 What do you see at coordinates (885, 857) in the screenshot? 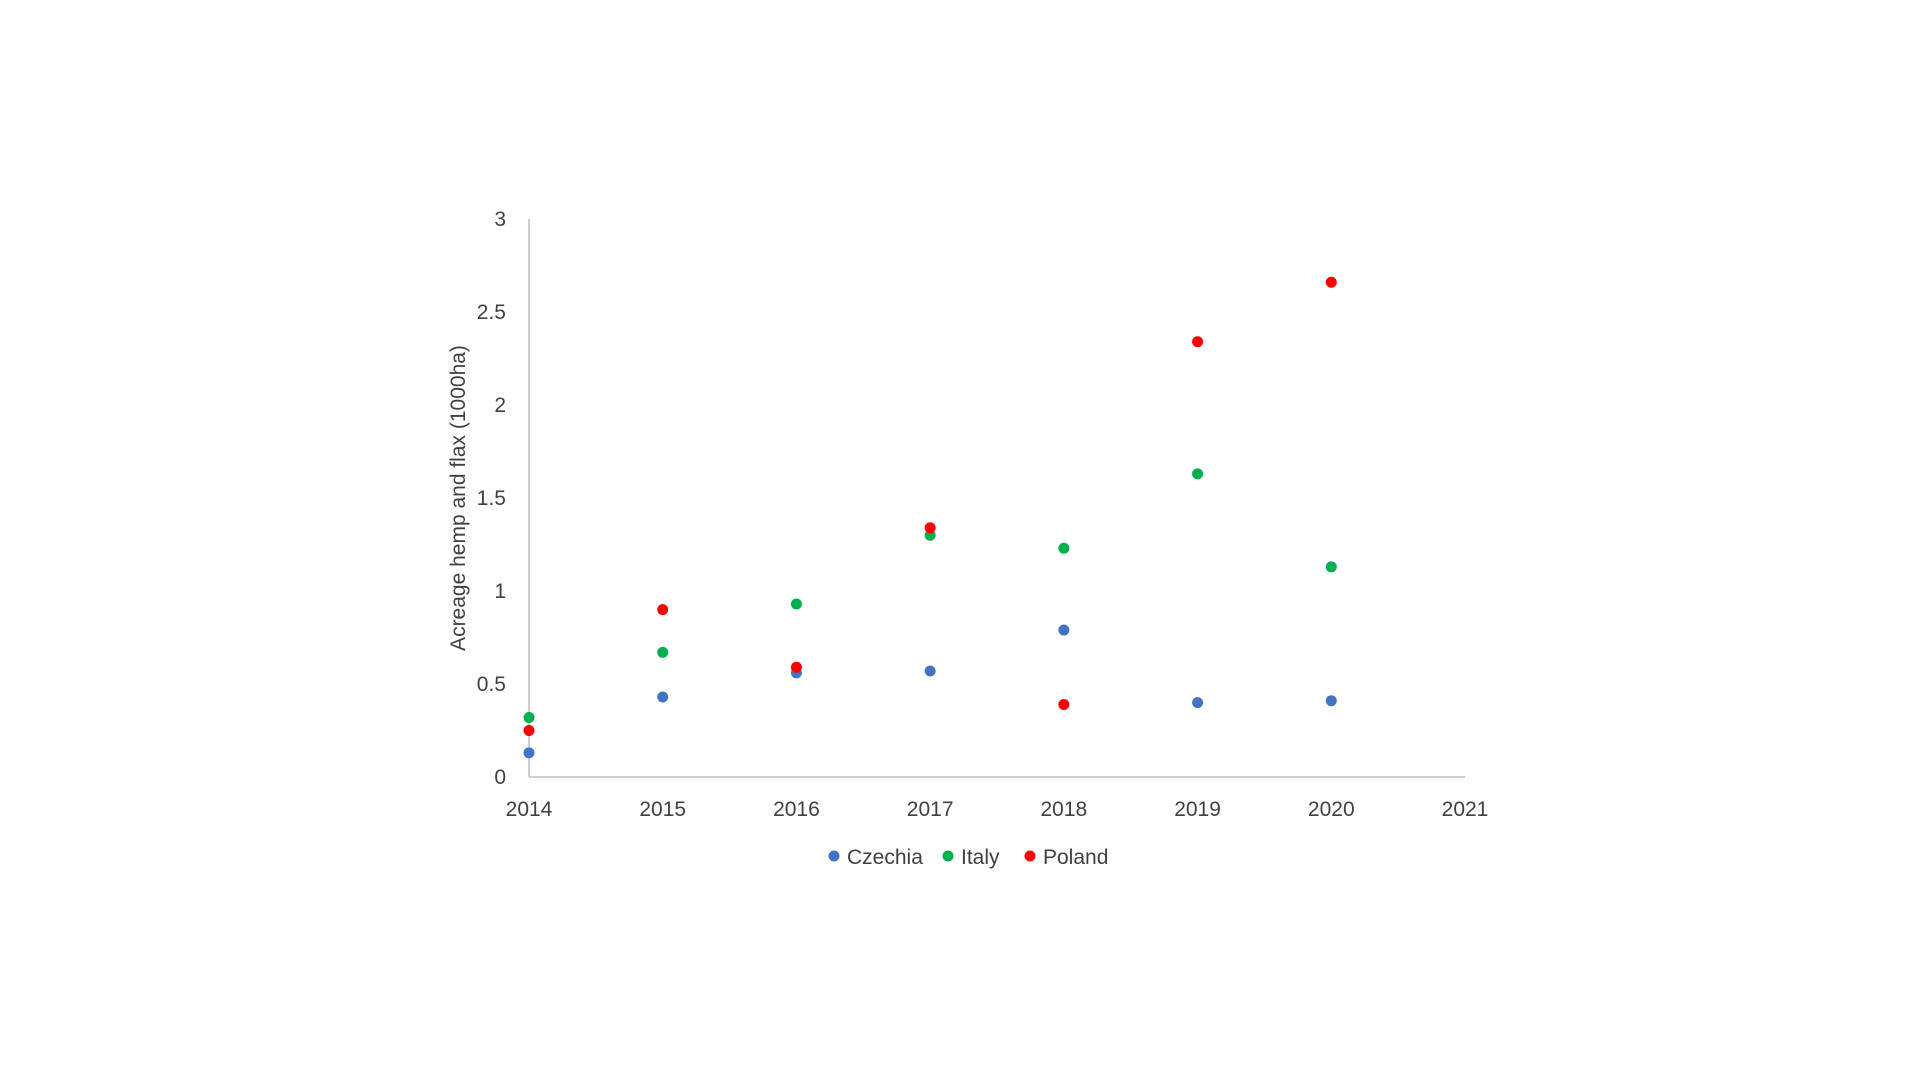
I see `legend-label-czechia: Czechia` at bounding box center [885, 857].